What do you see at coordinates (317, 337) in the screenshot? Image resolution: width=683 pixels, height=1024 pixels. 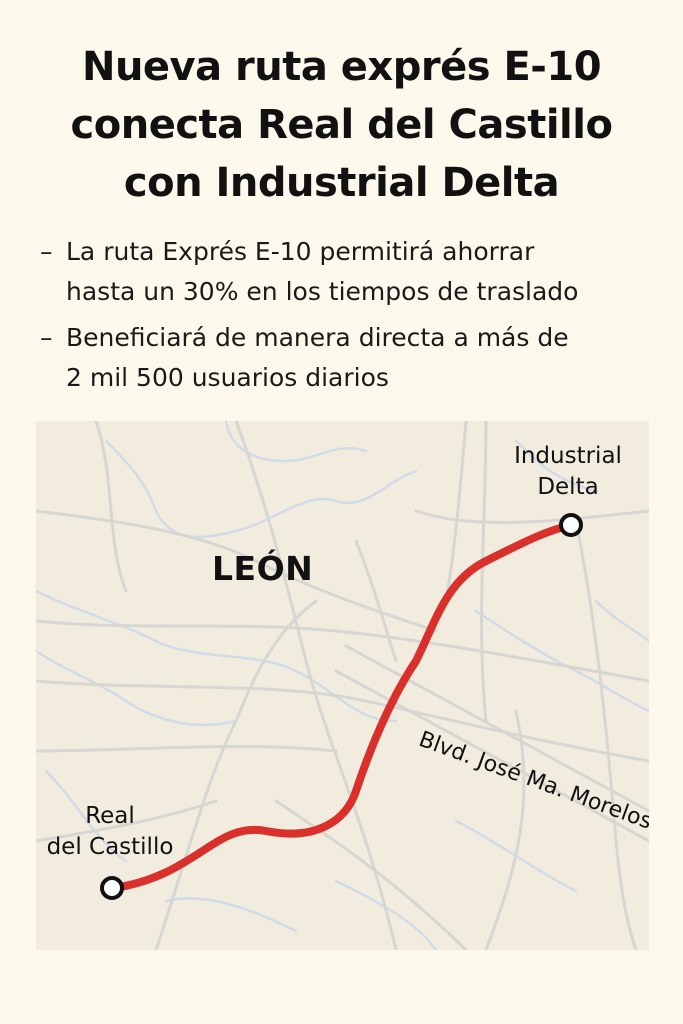 I see `bullet-text-line: Beneficiará de manera directa a más de` at bounding box center [317, 337].